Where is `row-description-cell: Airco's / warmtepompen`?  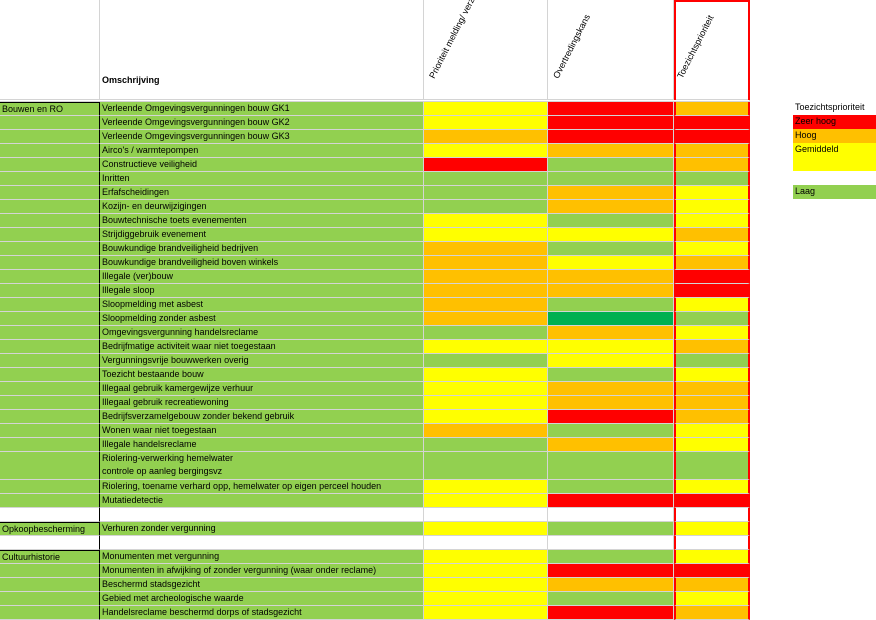
row-description-cell: Airco's / warmtepompen is located at coordinates (262, 151).